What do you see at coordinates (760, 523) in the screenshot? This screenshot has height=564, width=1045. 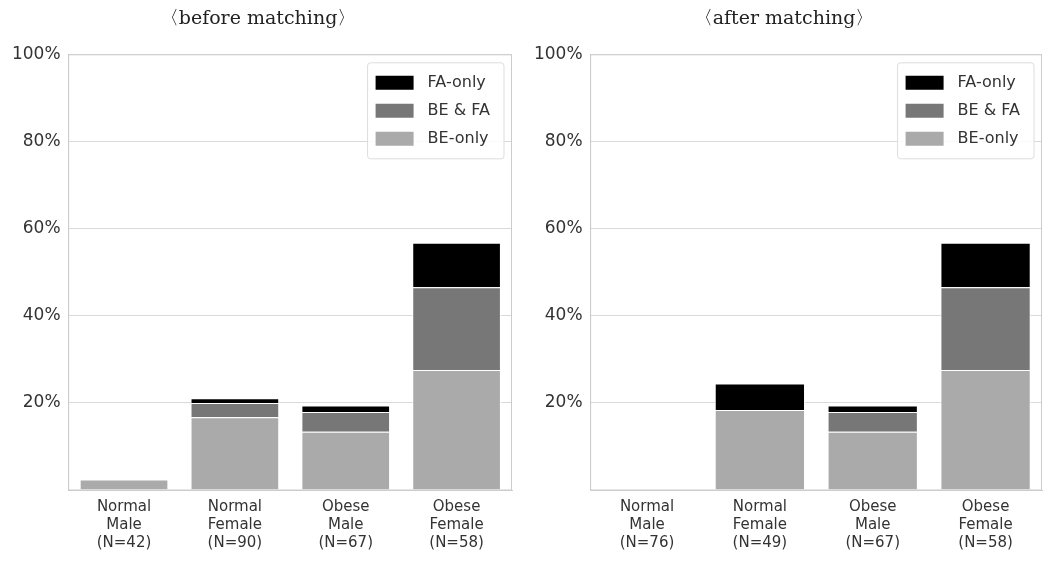 I see `x-tick-label: Normal Female (N=49)` at bounding box center [760, 523].